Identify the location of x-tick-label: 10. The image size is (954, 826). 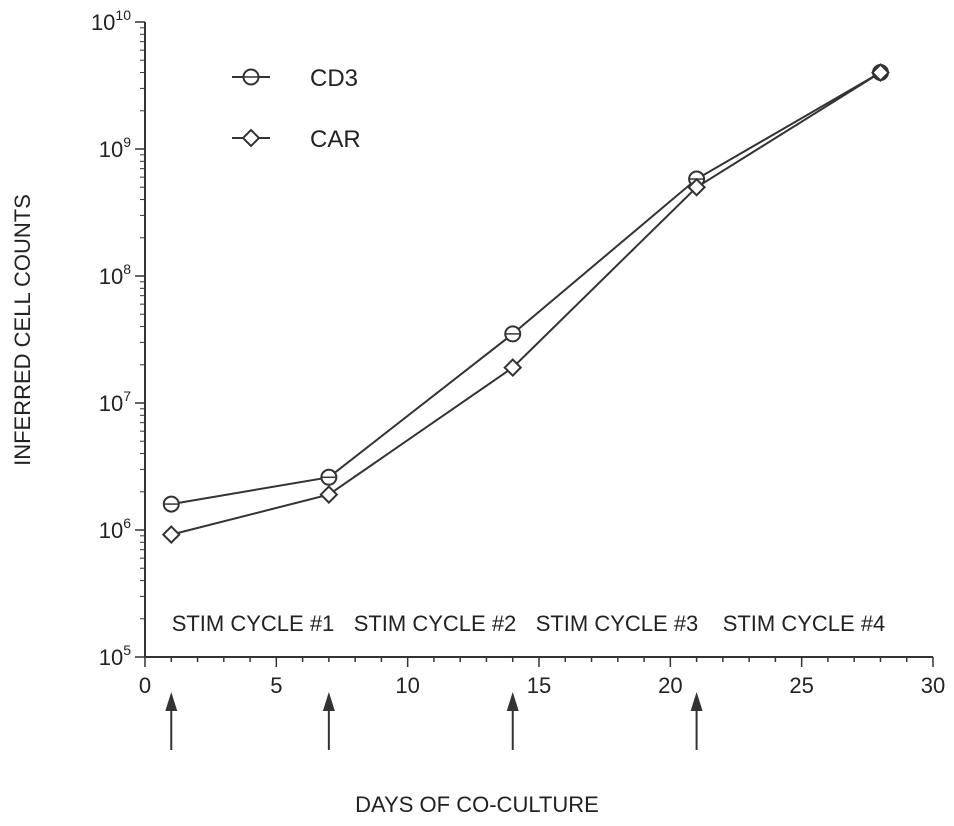
(407, 685).